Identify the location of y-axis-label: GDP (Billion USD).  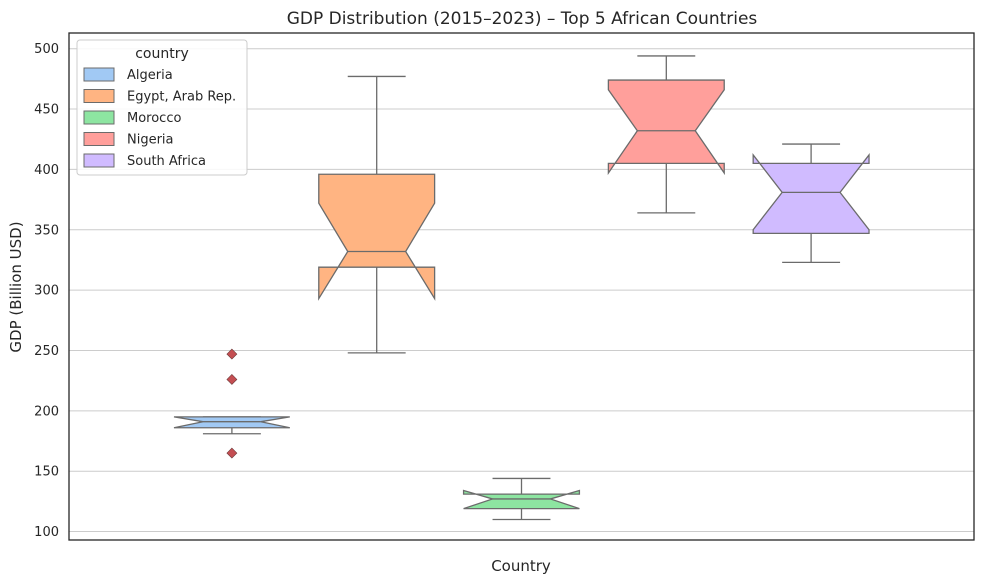
(16, 286).